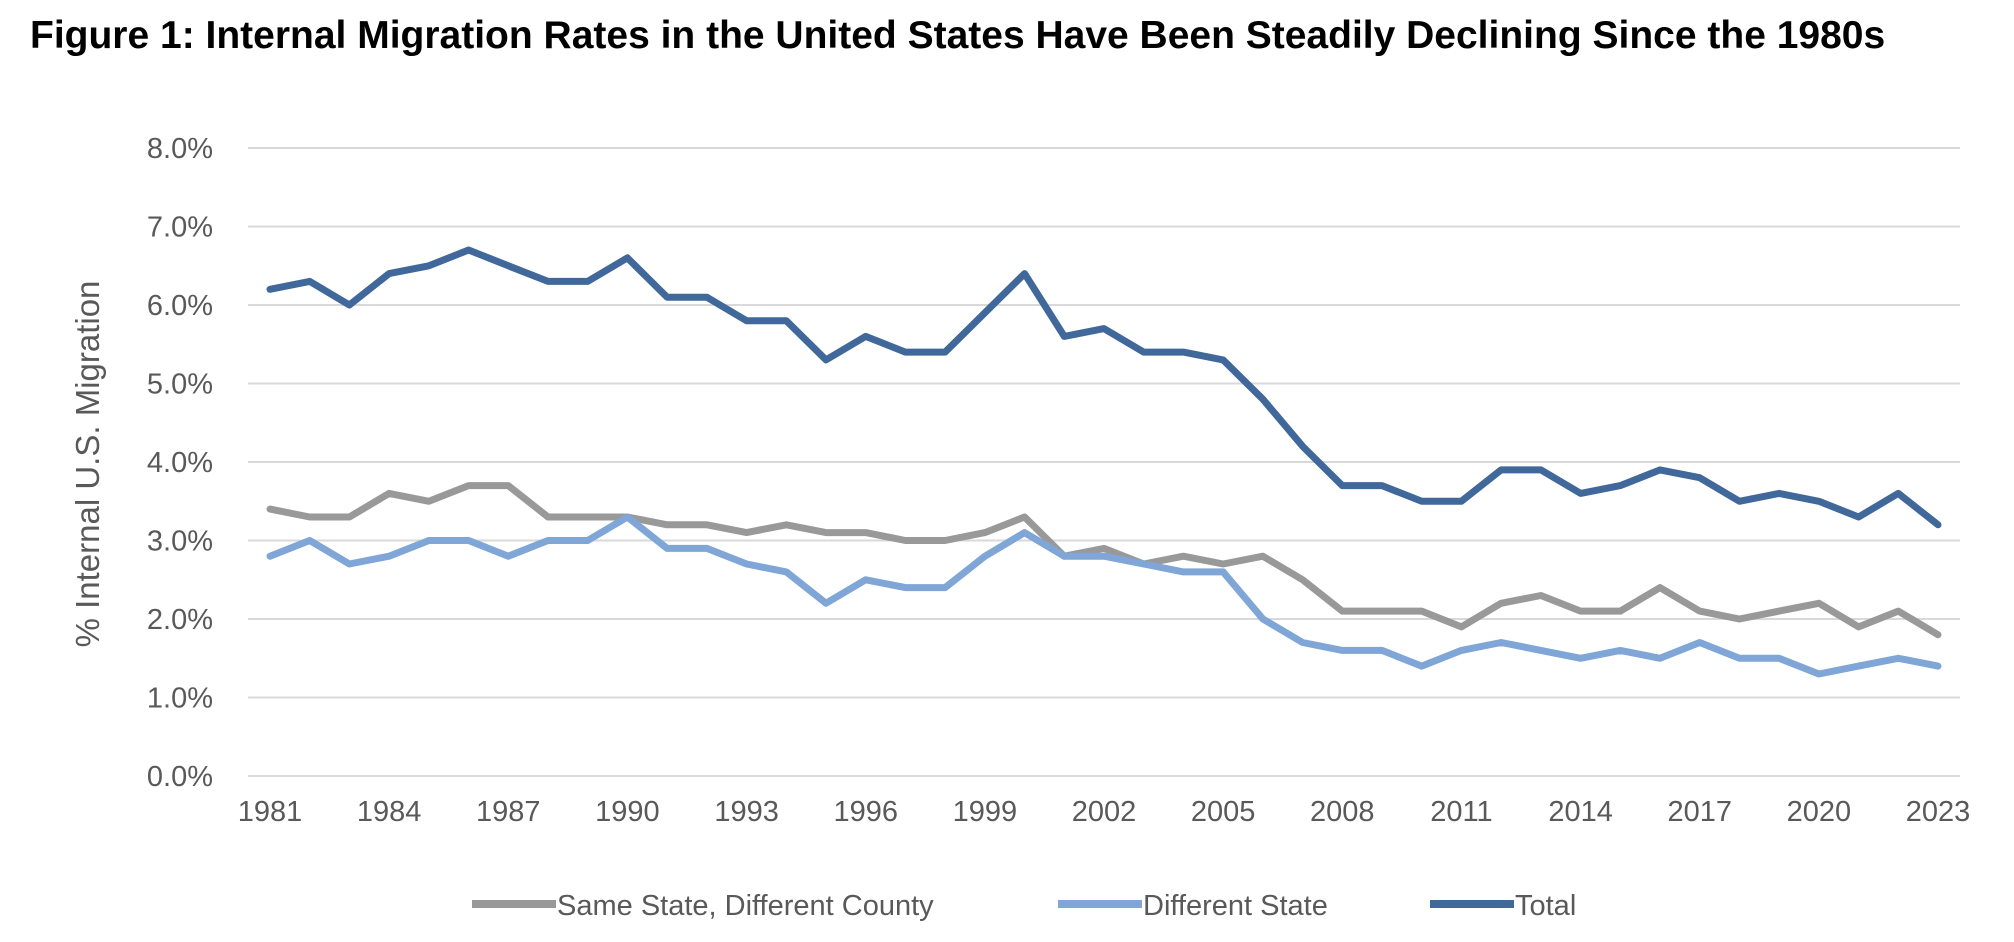  I want to click on x-tick-label: 1981, so click(270, 812).